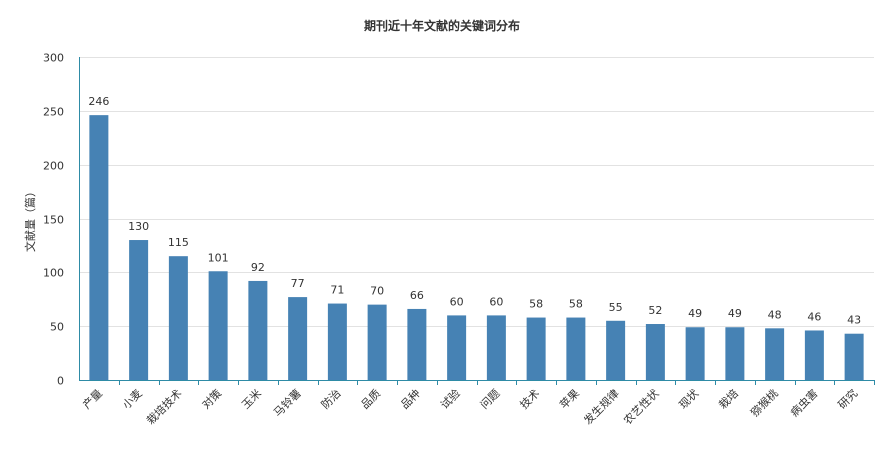  Describe the element at coordinates (529, 399) in the screenshot. I see `x-tick-label: 技术` at that location.